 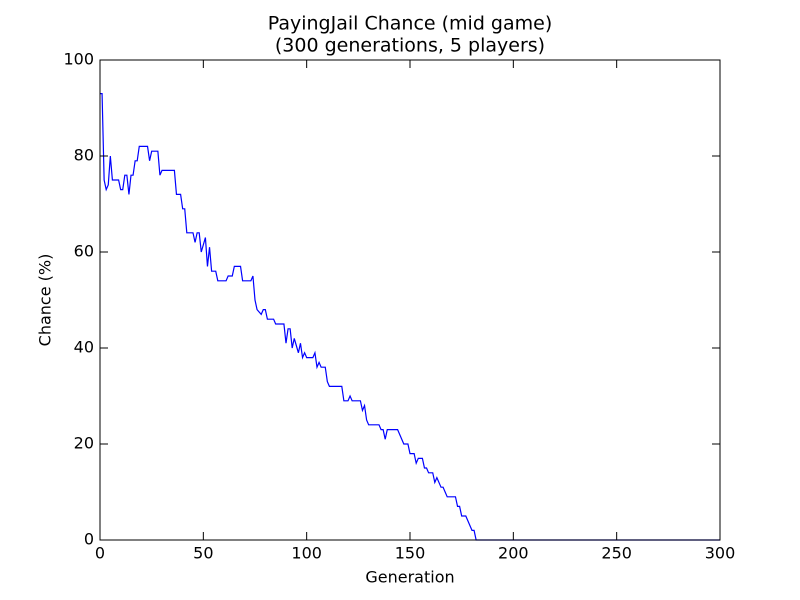 What do you see at coordinates (409, 577) in the screenshot?
I see `x-axis-label: Generation` at bounding box center [409, 577].